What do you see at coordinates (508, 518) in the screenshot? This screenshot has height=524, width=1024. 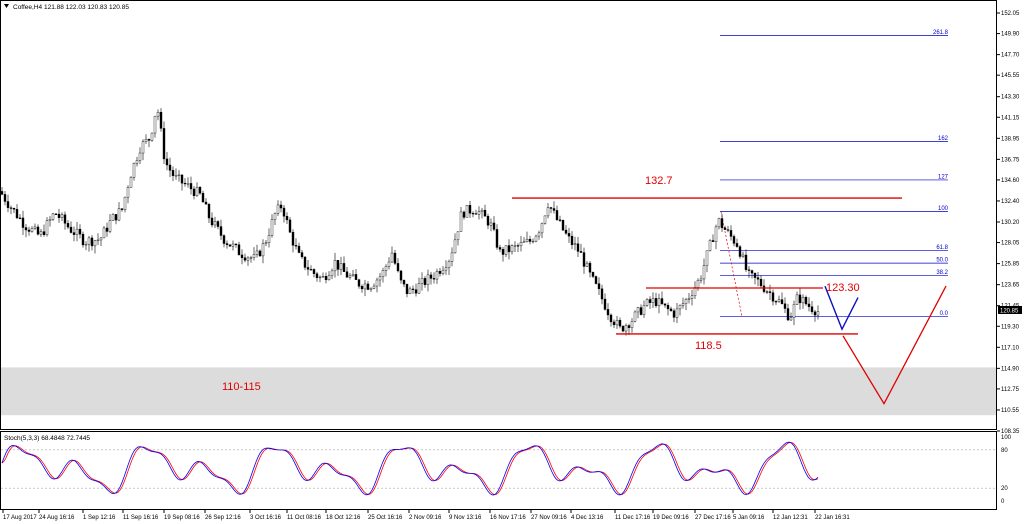 I see `time-tick-label: 16 Nov 17:16` at bounding box center [508, 518].